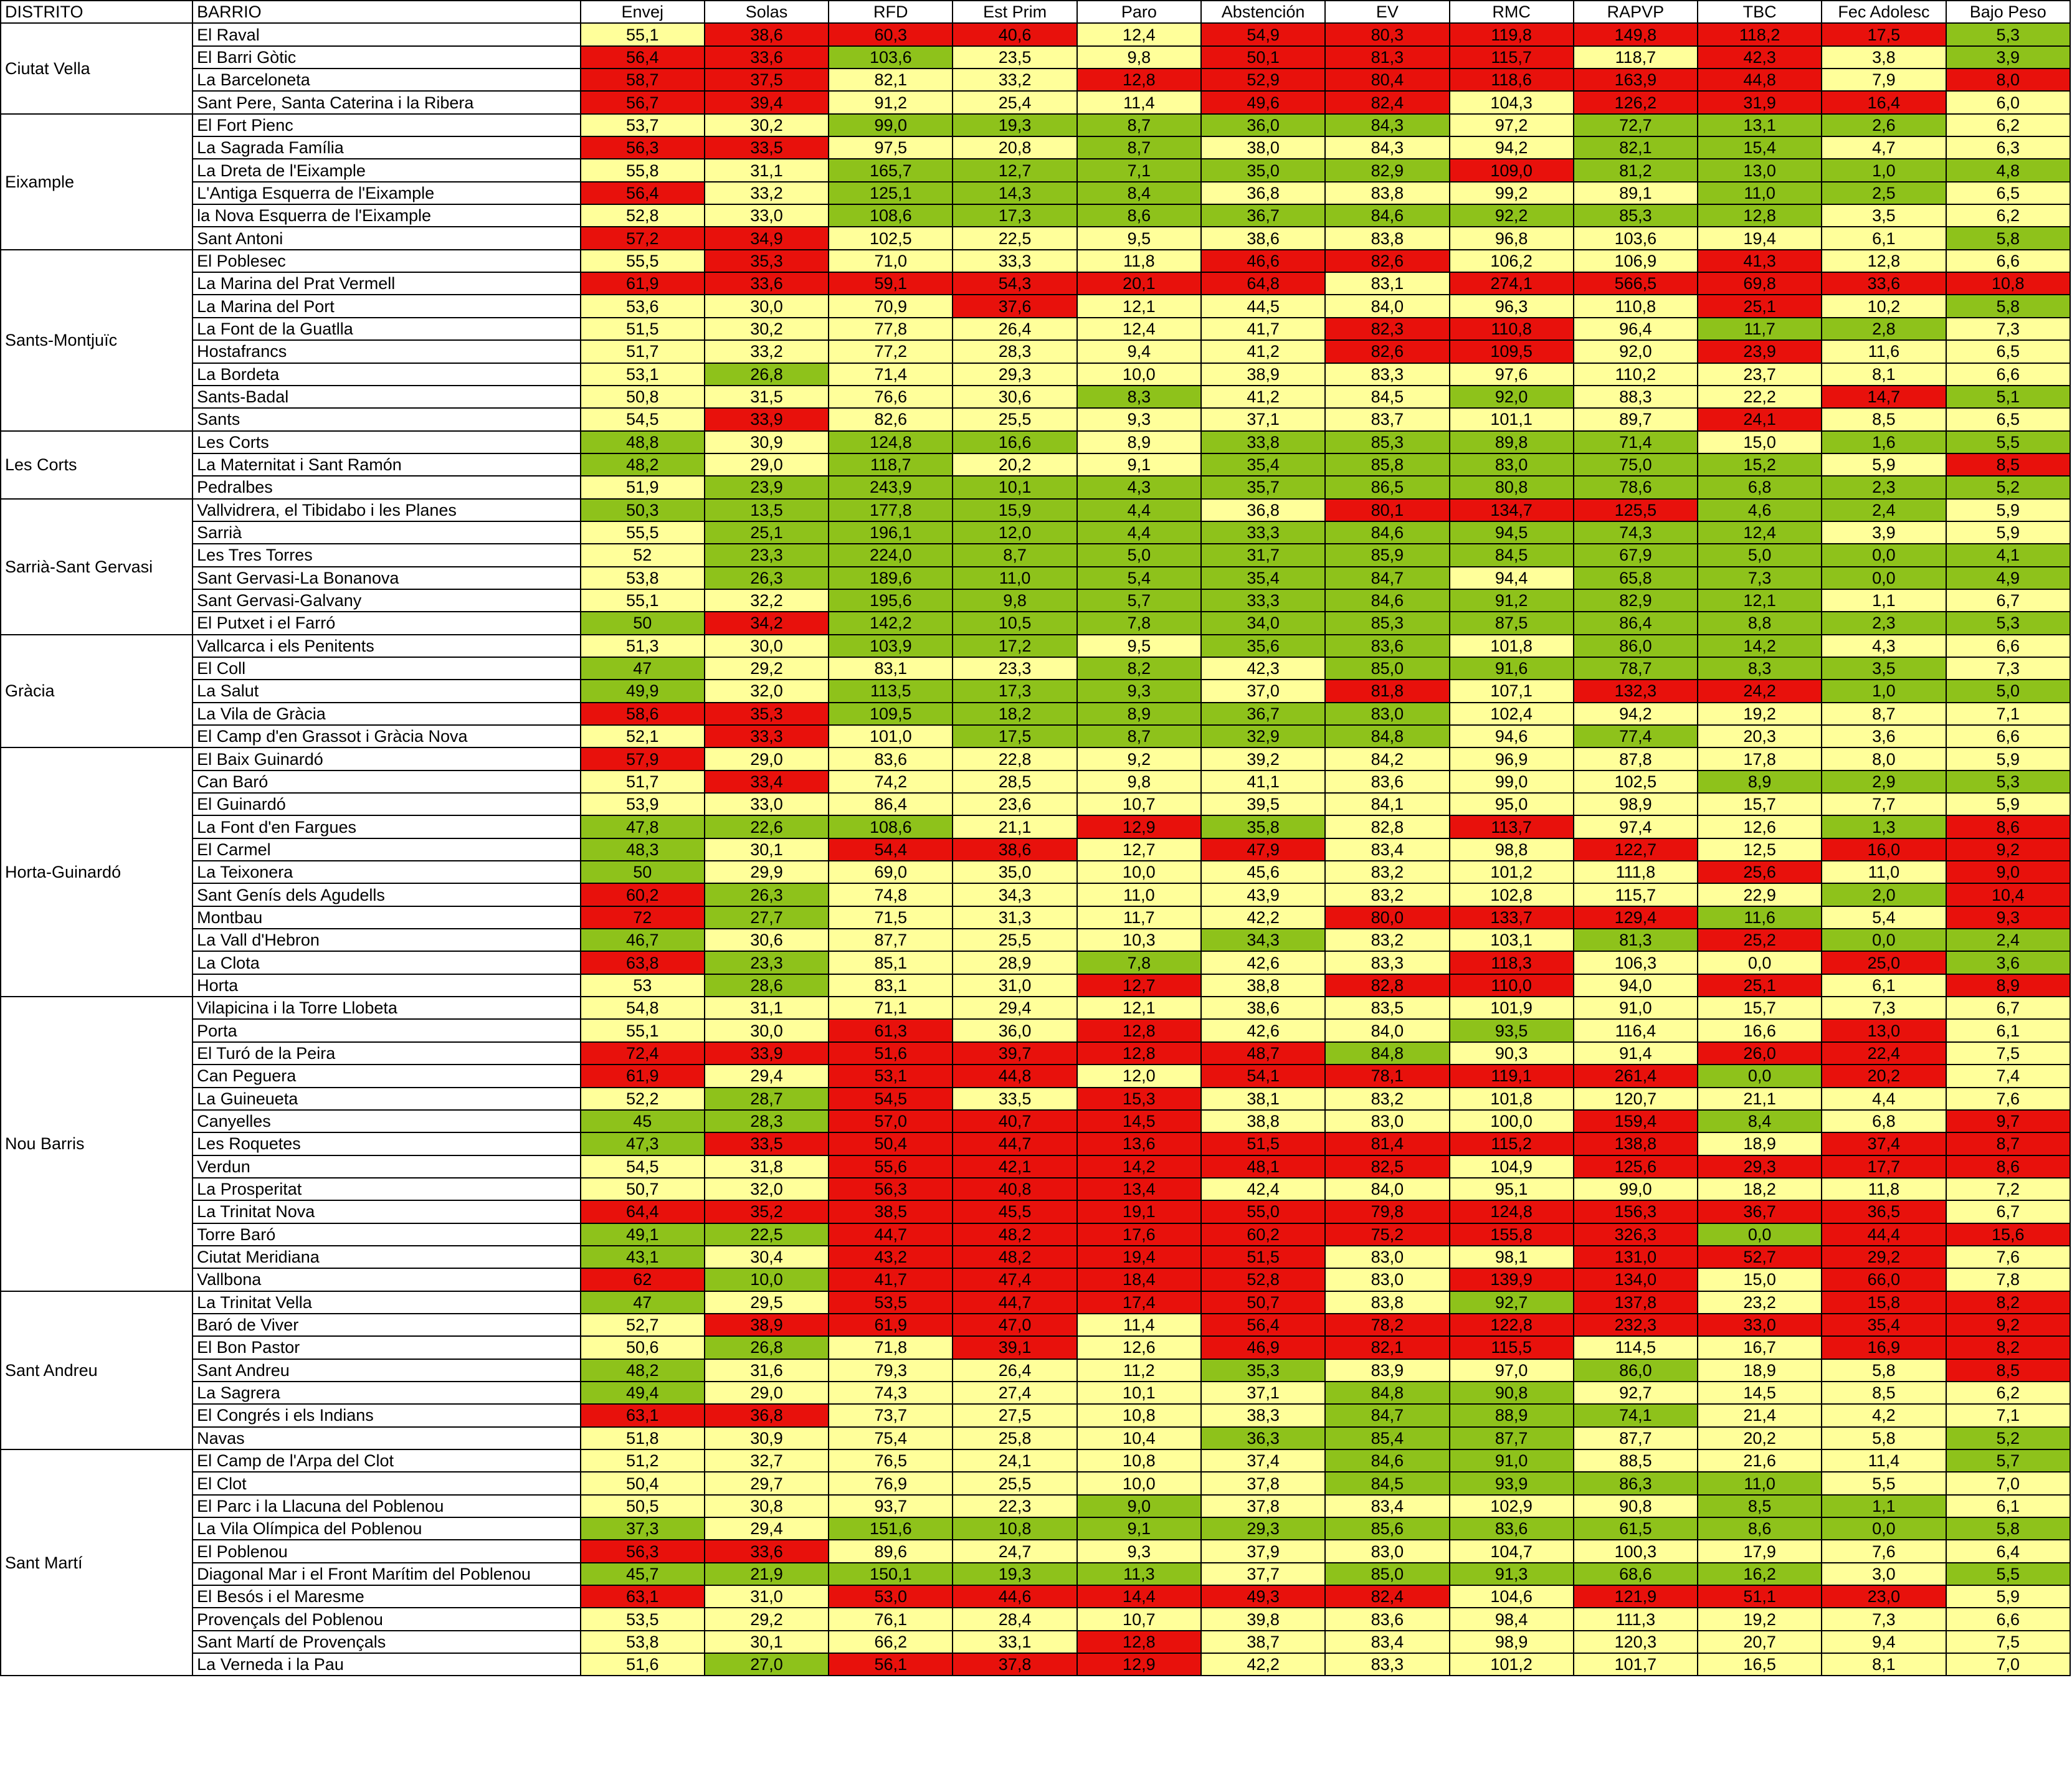 The image size is (2072, 1769). What do you see at coordinates (766, 782) in the screenshot?
I see `value-cell: 33,4` at bounding box center [766, 782].